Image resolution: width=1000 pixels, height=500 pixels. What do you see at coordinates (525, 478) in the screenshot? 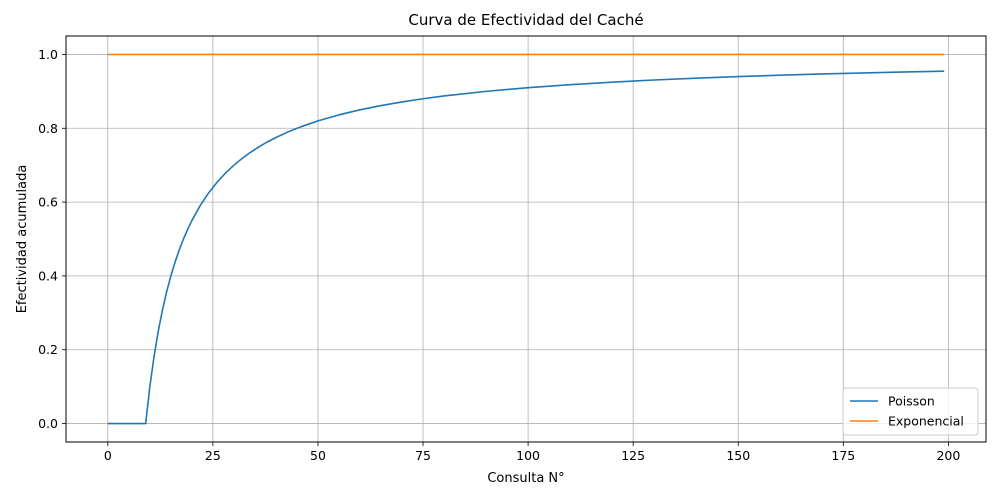
I see `x-axis-label: Consulta N°` at bounding box center [525, 478].